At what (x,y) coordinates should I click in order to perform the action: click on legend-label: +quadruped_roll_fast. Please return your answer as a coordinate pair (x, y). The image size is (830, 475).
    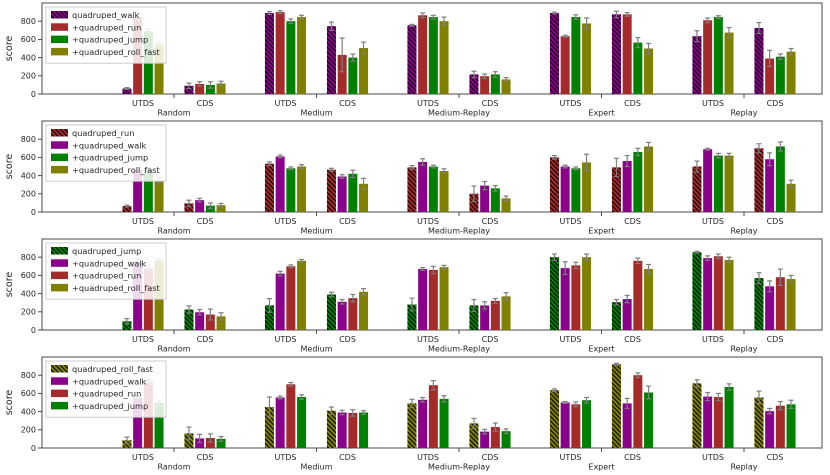
    Looking at the image, I should click on (116, 288).